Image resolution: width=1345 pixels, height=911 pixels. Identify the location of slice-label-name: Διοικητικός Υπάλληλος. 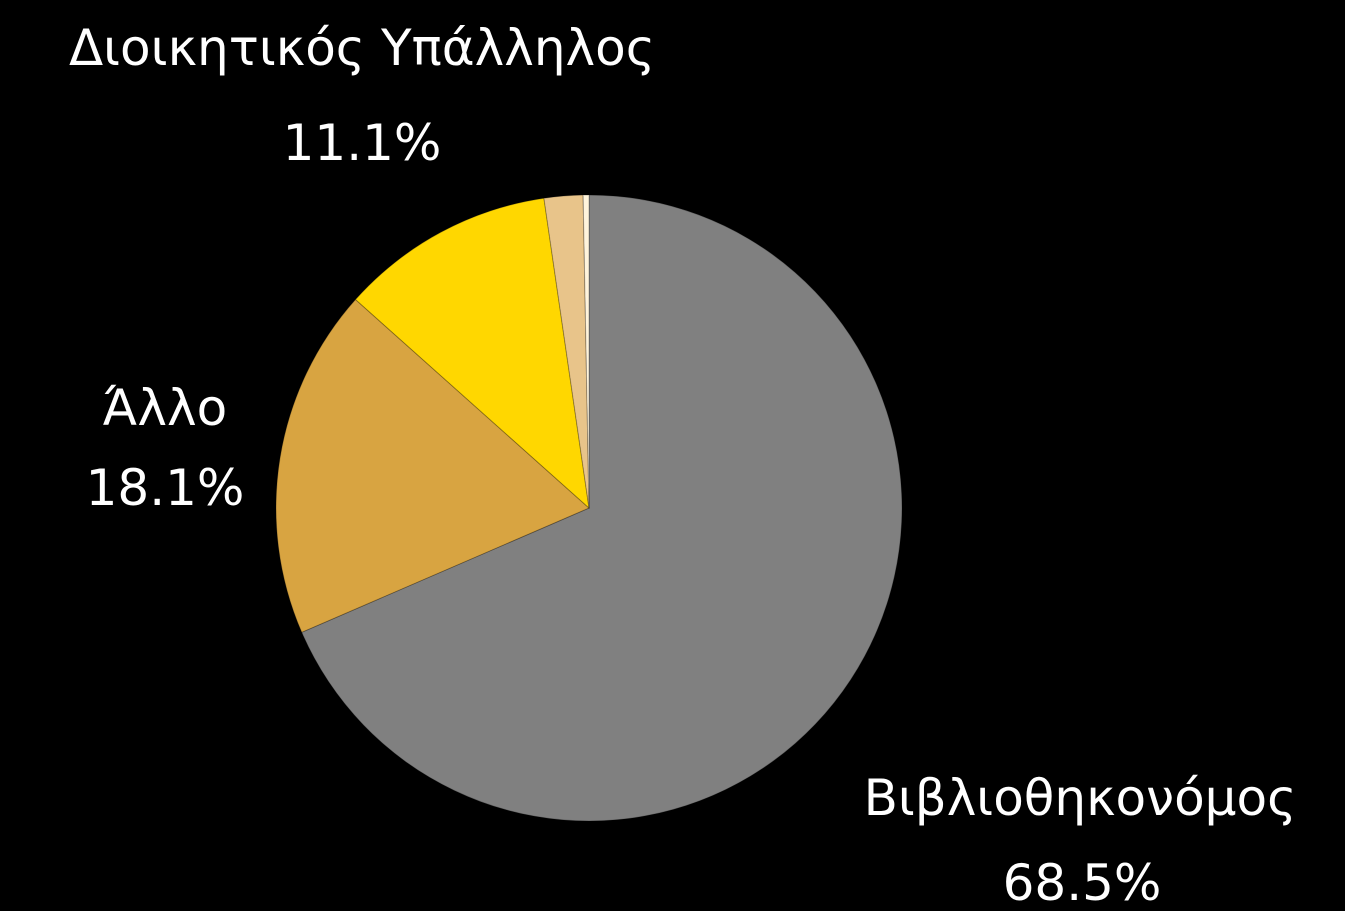
(362, 48).